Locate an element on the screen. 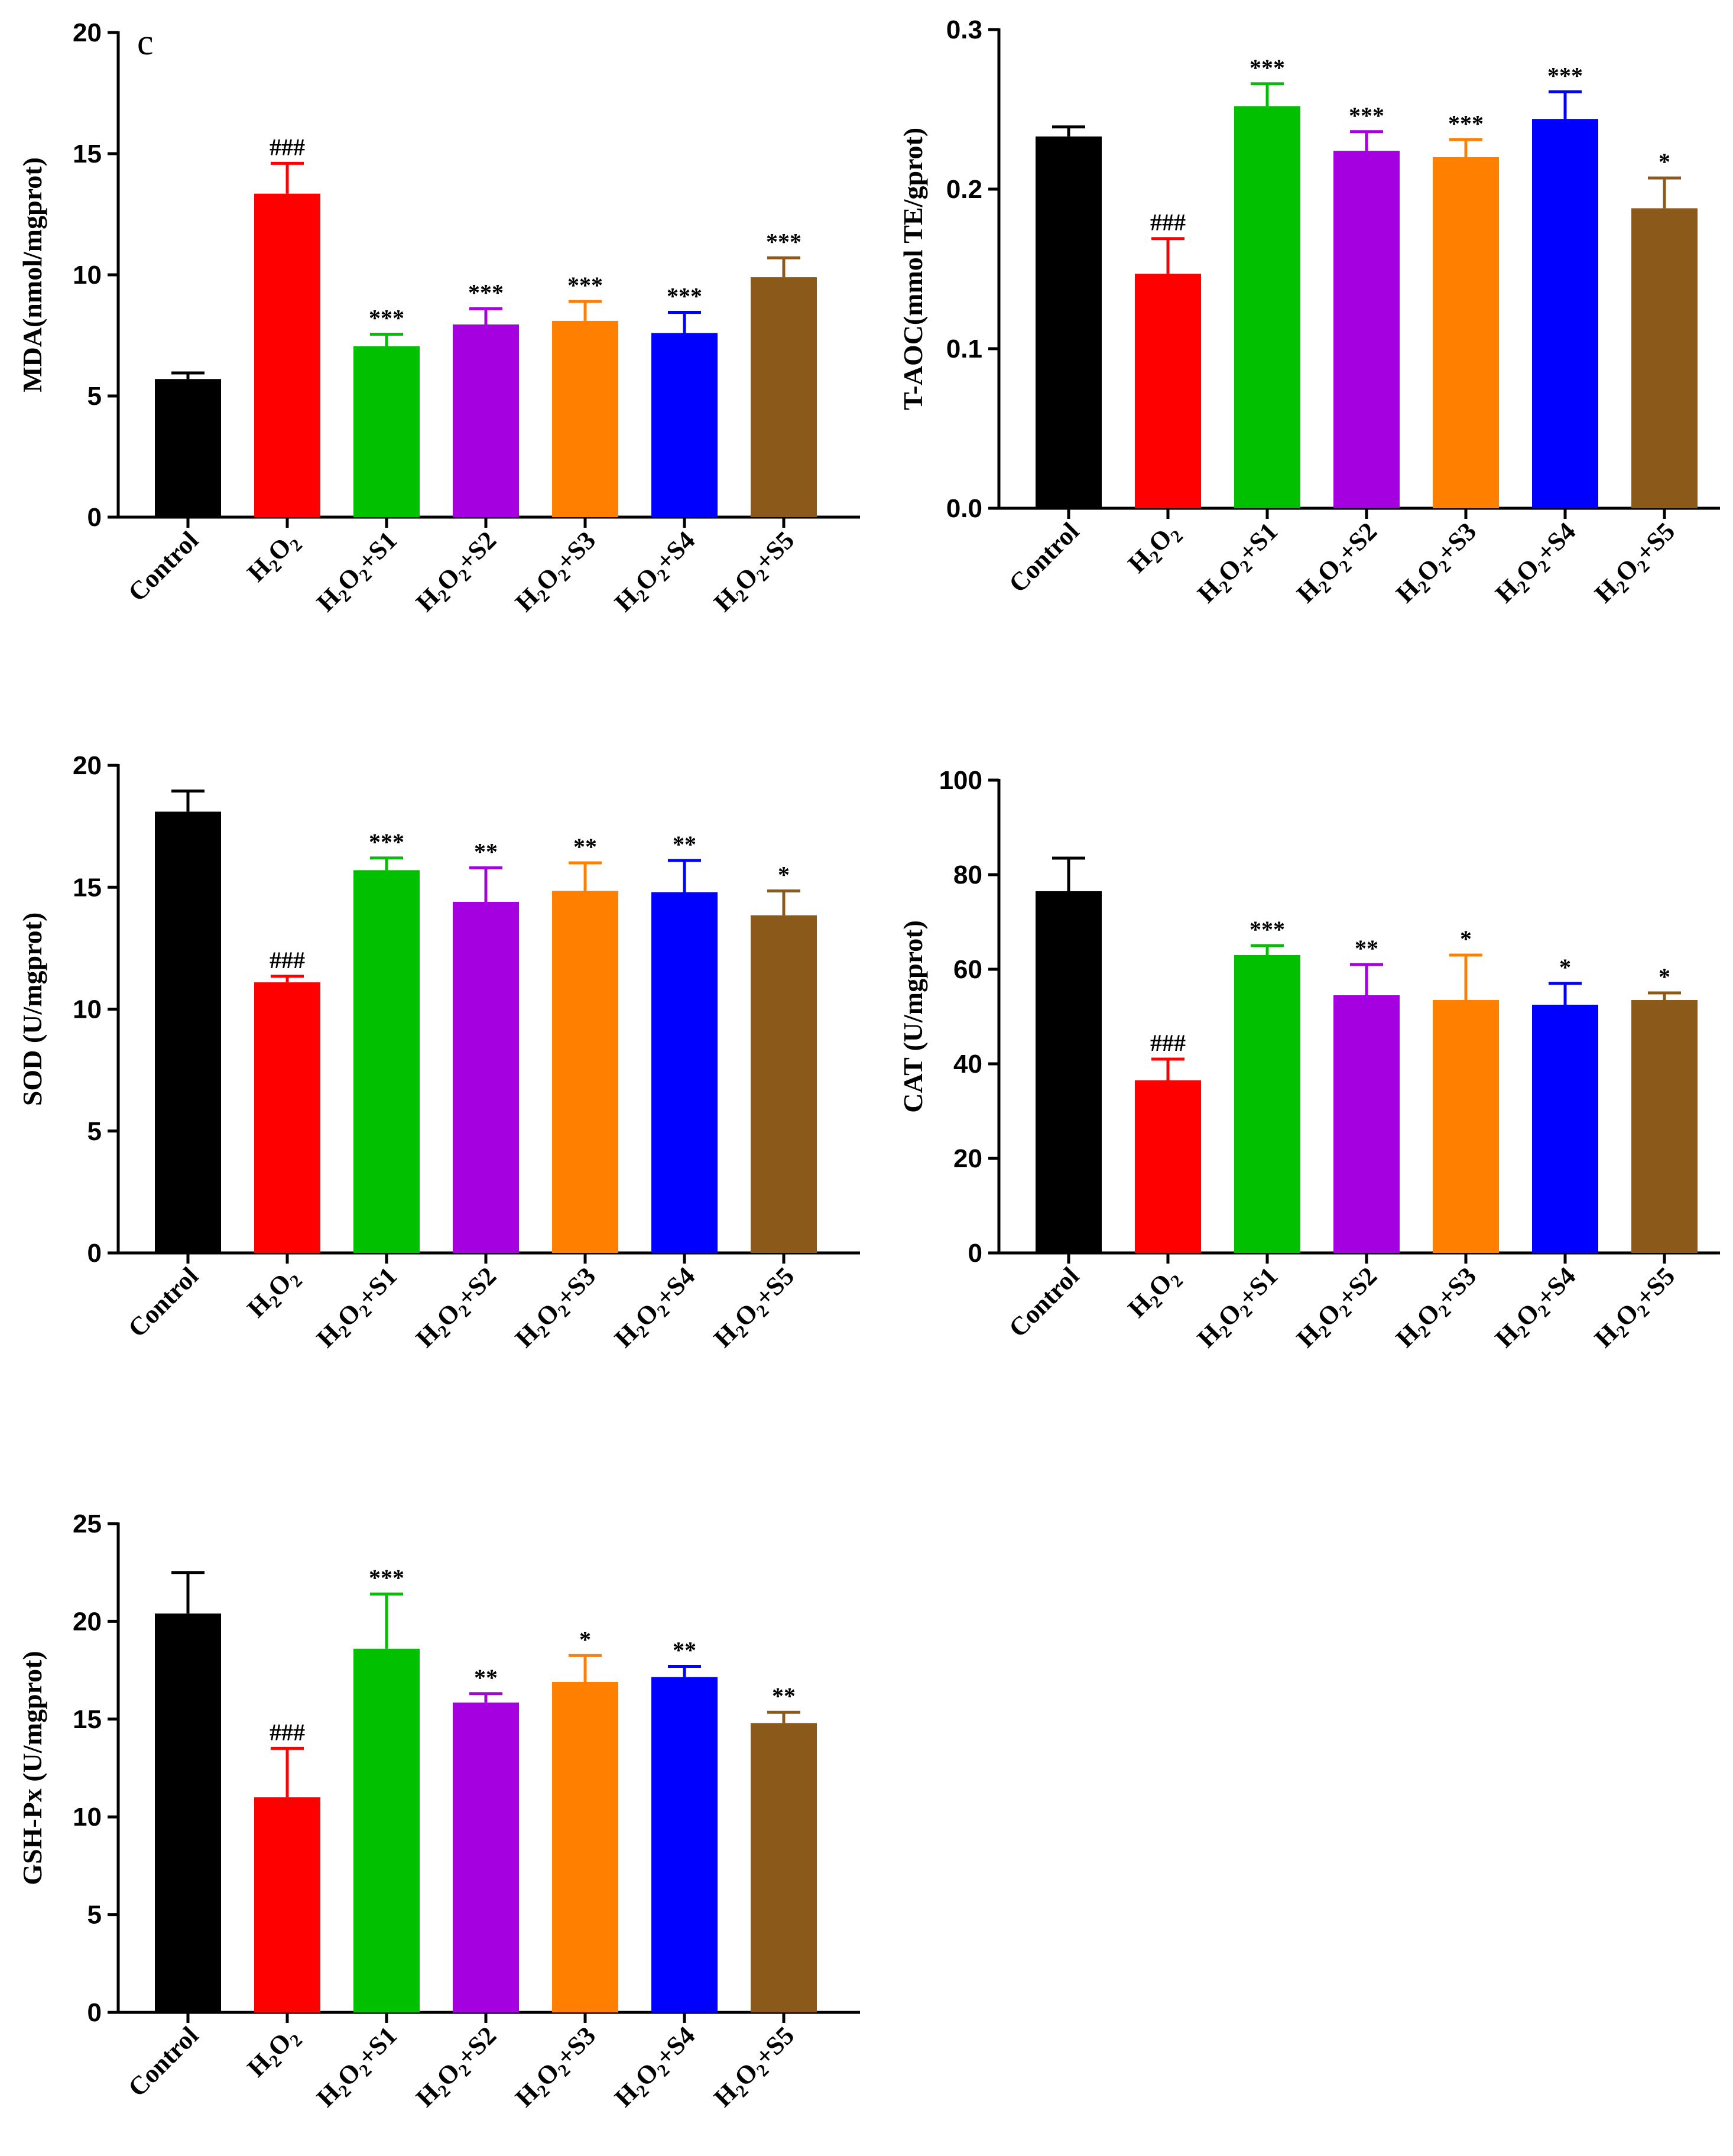 The width and height of the screenshot is (1733, 2156). y-axis-title: CAT (U/mgprot) is located at coordinates (913, 1016).